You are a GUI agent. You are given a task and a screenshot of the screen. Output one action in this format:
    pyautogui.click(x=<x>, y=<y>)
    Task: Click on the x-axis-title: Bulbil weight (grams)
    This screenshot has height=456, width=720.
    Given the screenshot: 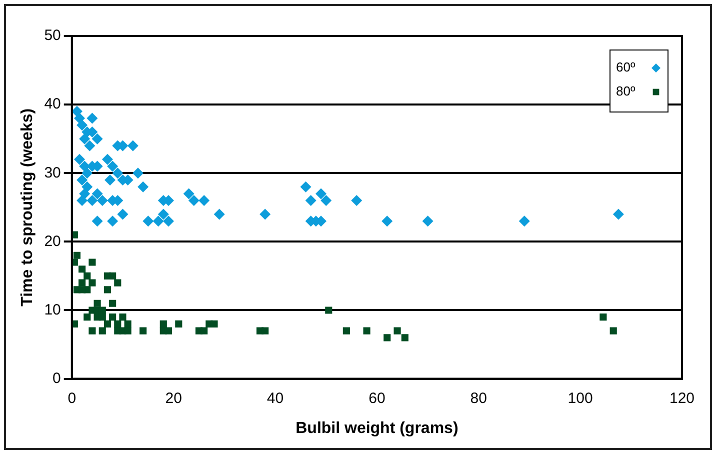 What is the action you would take?
    pyautogui.click(x=377, y=428)
    